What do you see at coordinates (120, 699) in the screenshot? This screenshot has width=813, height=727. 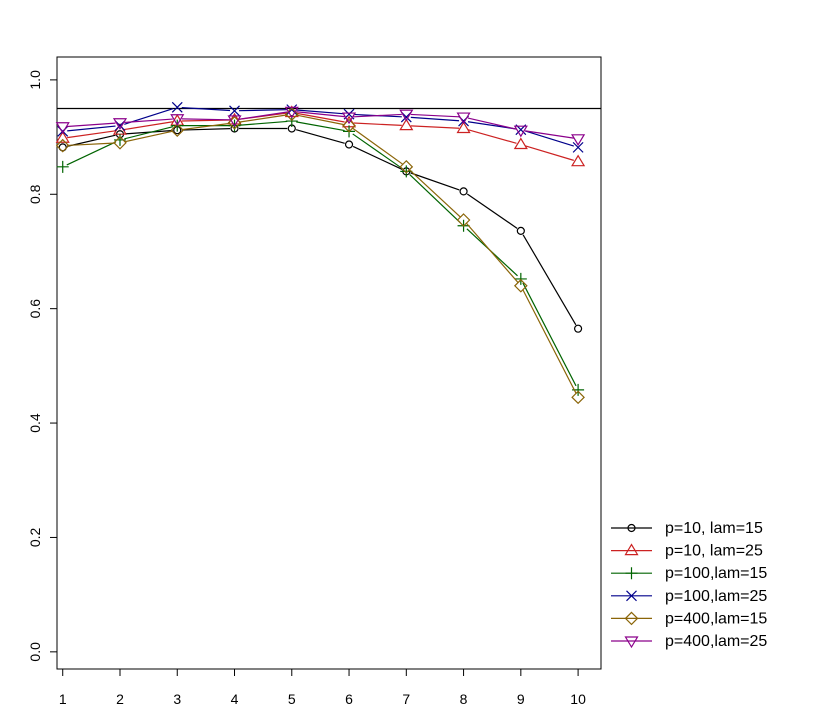 I see `x-tick-label: 2` at bounding box center [120, 699].